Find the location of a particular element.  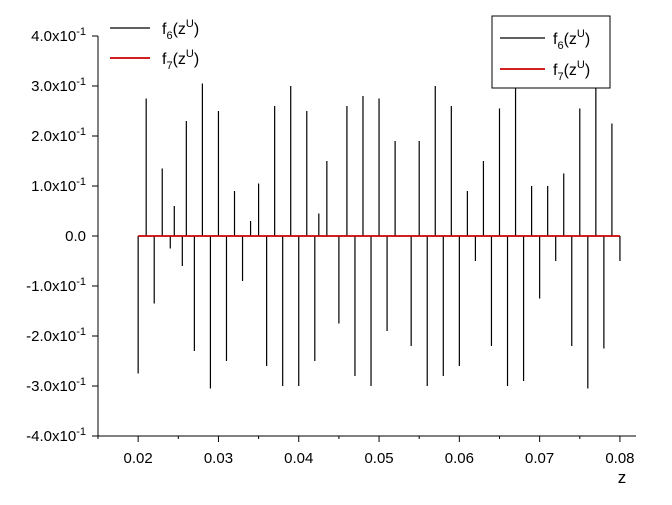

y-tick-label: 2.0x10⁻¹ is located at coordinates (58, 135).